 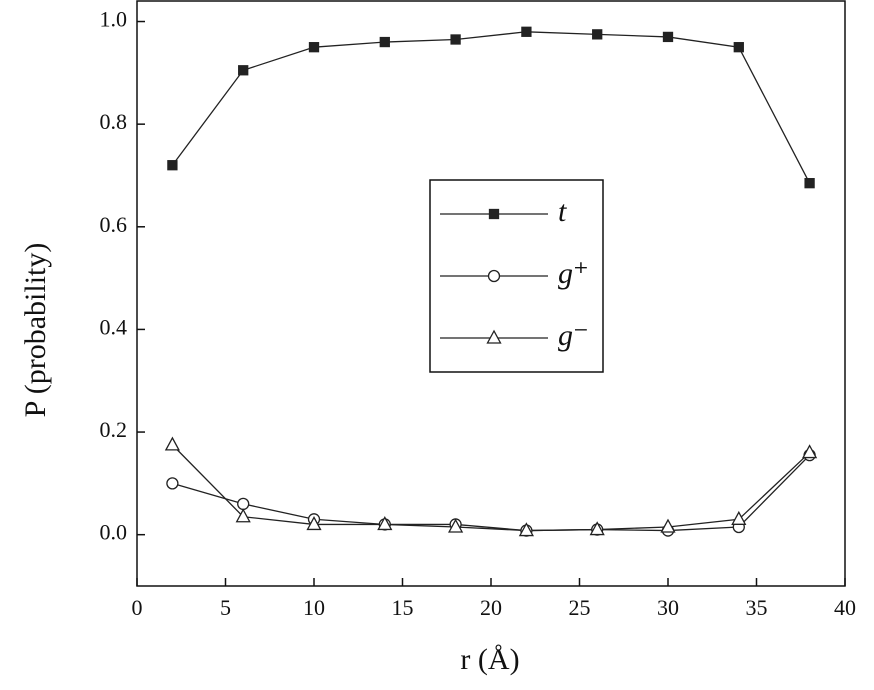 What do you see at coordinates (114, 429) in the screenshot?
I see `y-tick-label: 0.2` at bounding box center [114, 429].